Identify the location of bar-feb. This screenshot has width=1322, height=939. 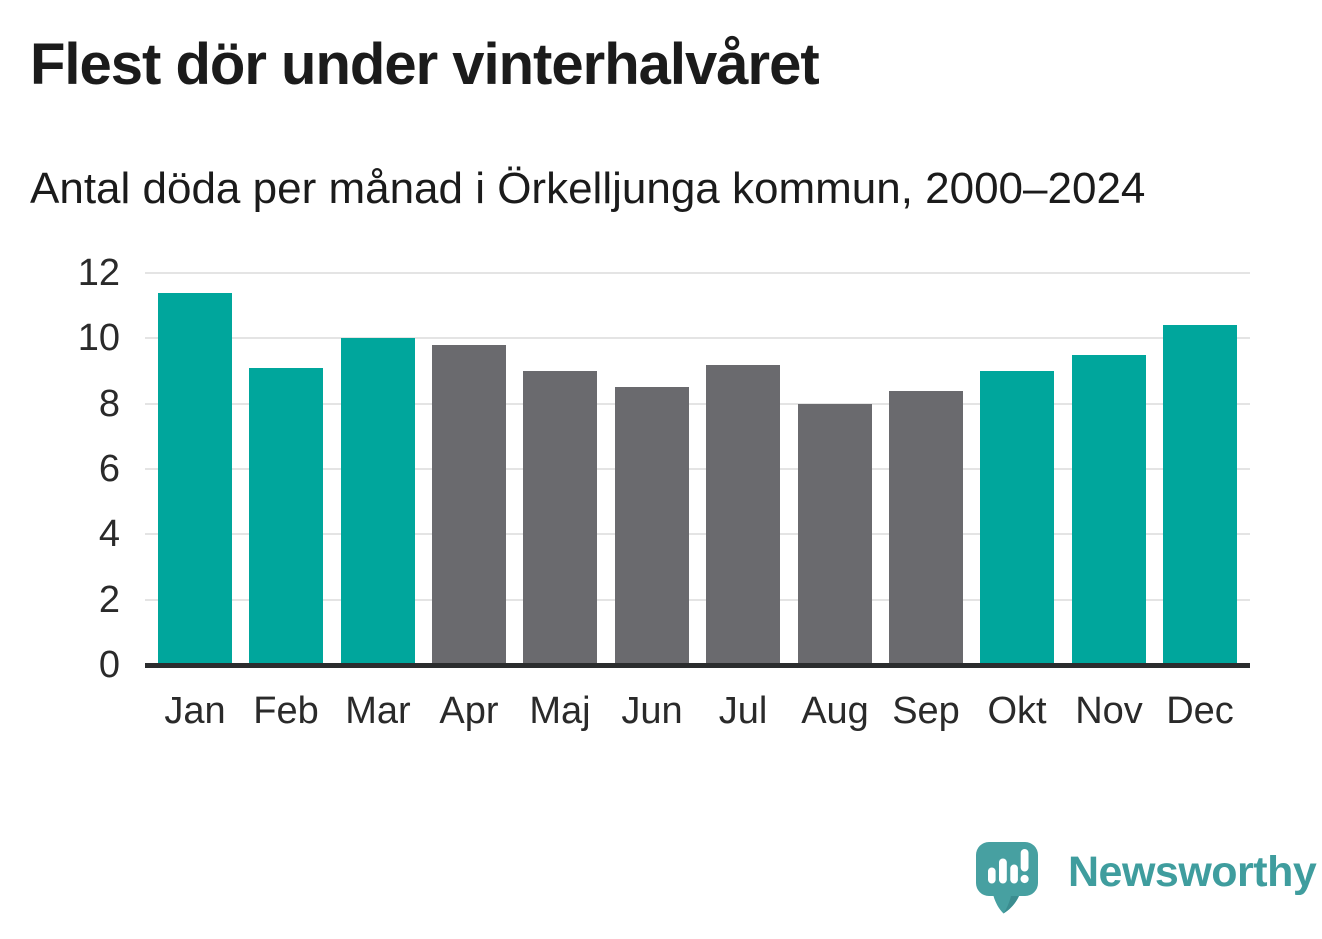
(286, 516).